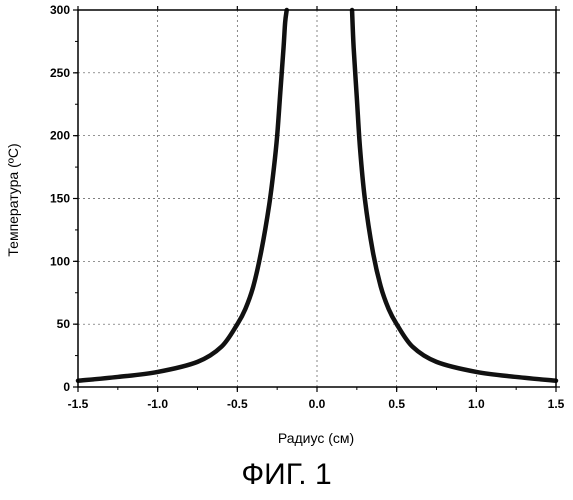 The height and width of the screenshot is (500, 573). I want to click on y-tick-label: 250, so click(60, 73).